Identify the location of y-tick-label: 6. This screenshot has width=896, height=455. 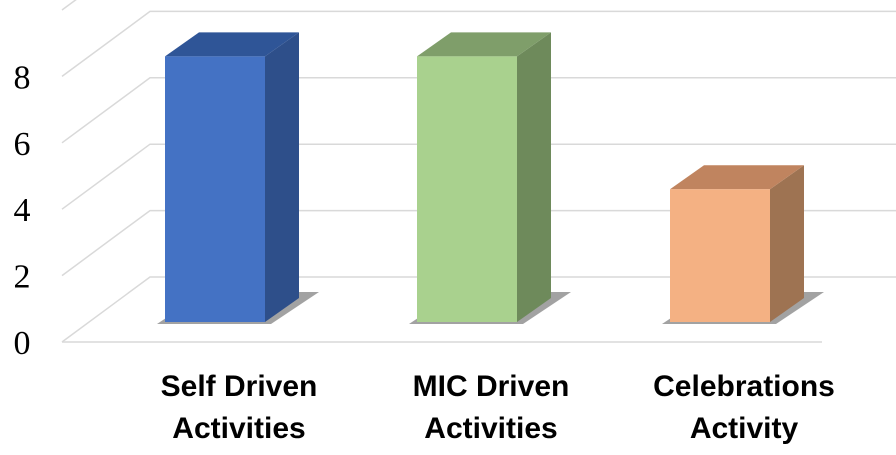
(22, 144).